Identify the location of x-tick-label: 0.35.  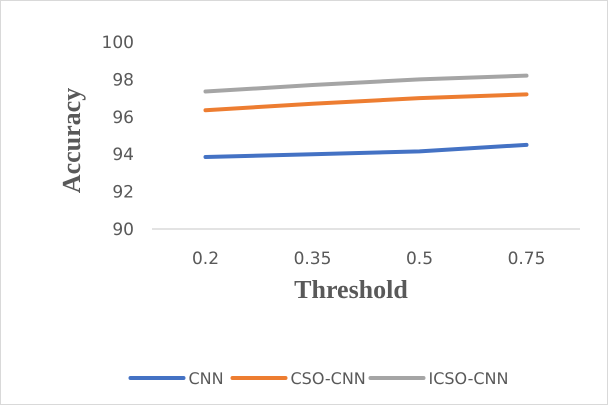
(313, 259).